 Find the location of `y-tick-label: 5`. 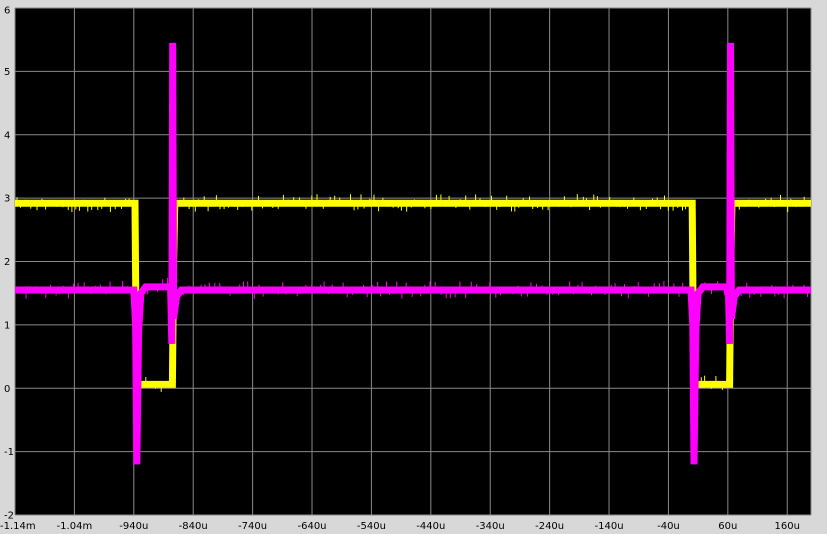

y-tick-label: 5 is located at coordinates (7, 72).